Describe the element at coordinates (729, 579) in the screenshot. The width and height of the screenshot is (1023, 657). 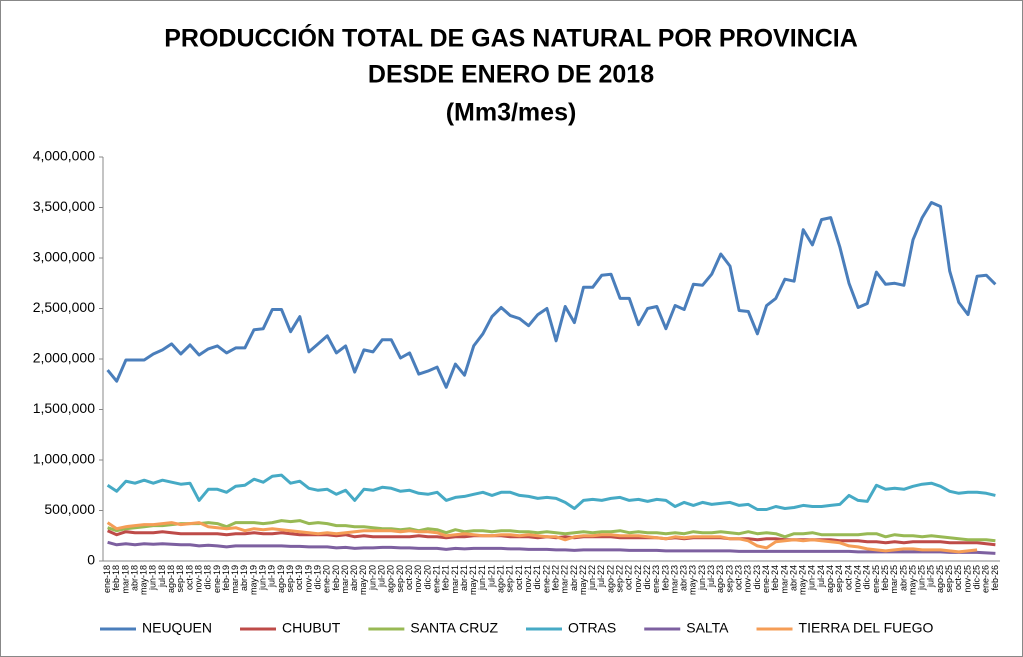
I see `x-tick-label: sep-23` at that location.